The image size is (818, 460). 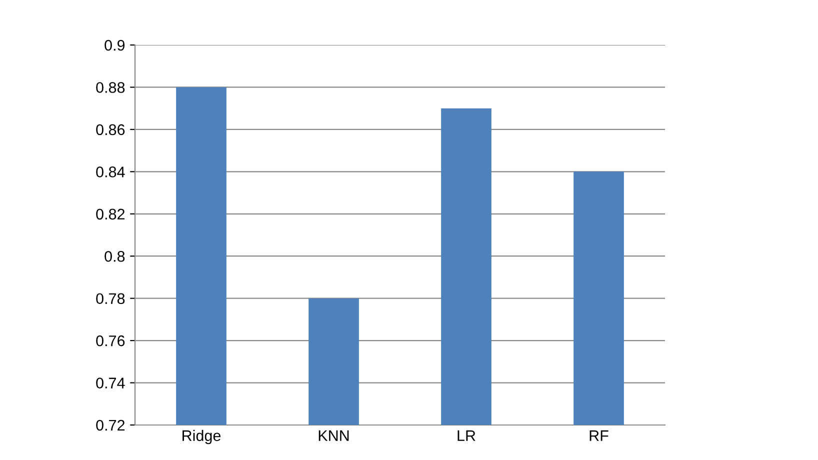 What do you see at coordinates (110, 340) in the screenshot?
I see `y-tick-label: 0.76` at bounding box center [110, 340].